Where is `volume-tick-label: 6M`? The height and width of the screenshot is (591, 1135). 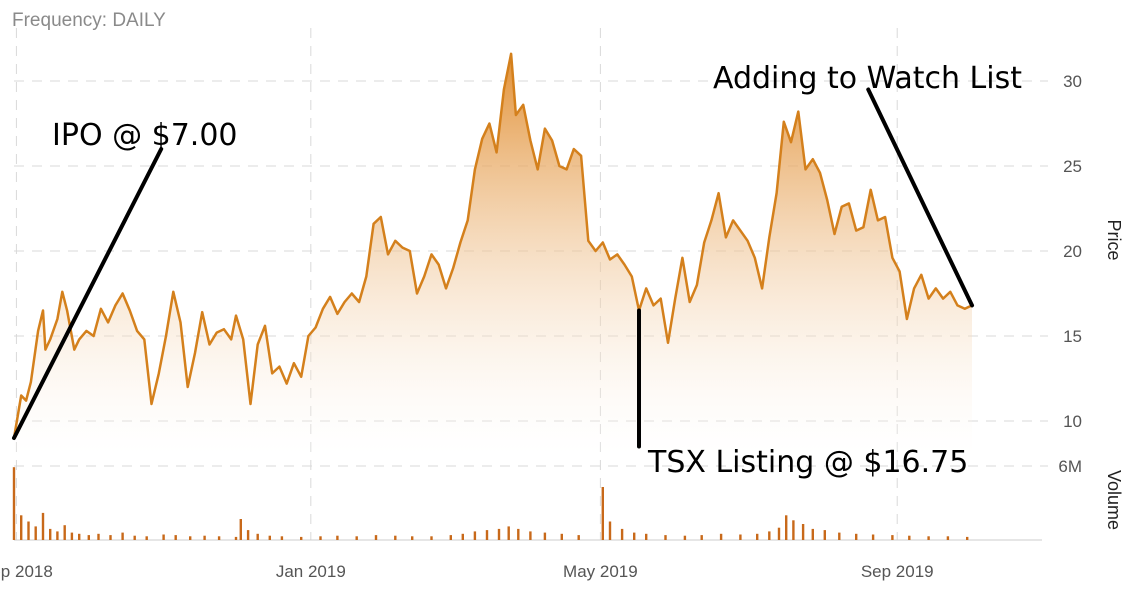
volume-tick-label: 6M is located at coordinates (1070, 466).